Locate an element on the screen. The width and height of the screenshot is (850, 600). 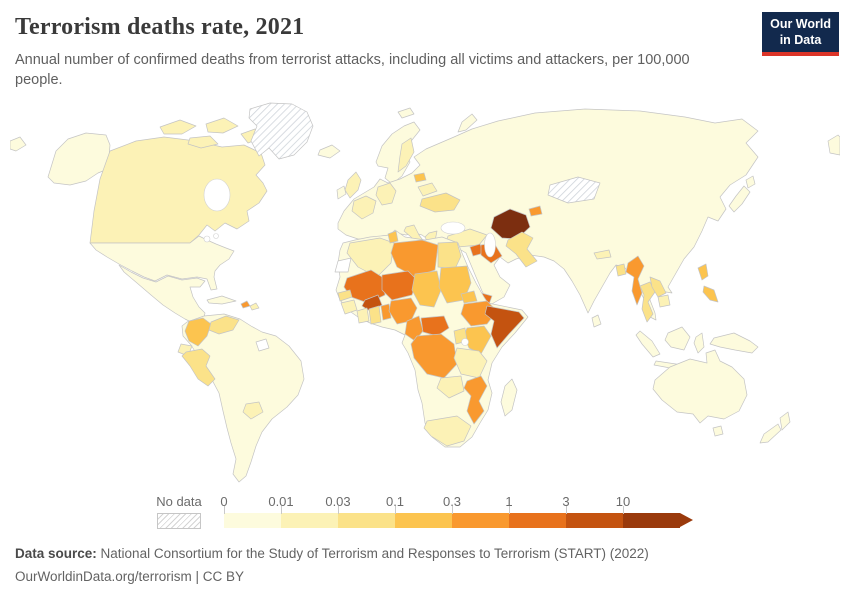
legend-tick-label: 10 is located at coordinates (623, 501).